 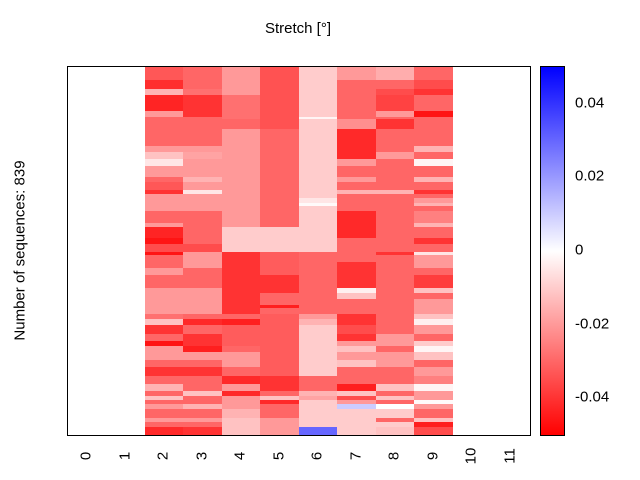 I want to click on x-tick-label: 5, so click(x=279, y=456).